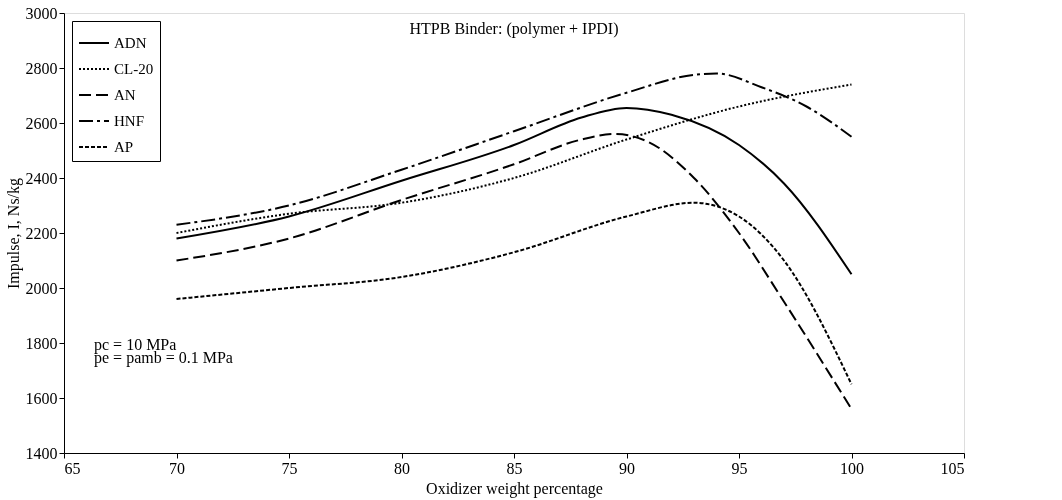 The width and height of the screenshot is (1062, 500). I want to click on x-tick-label: 95, so click(739, 468).